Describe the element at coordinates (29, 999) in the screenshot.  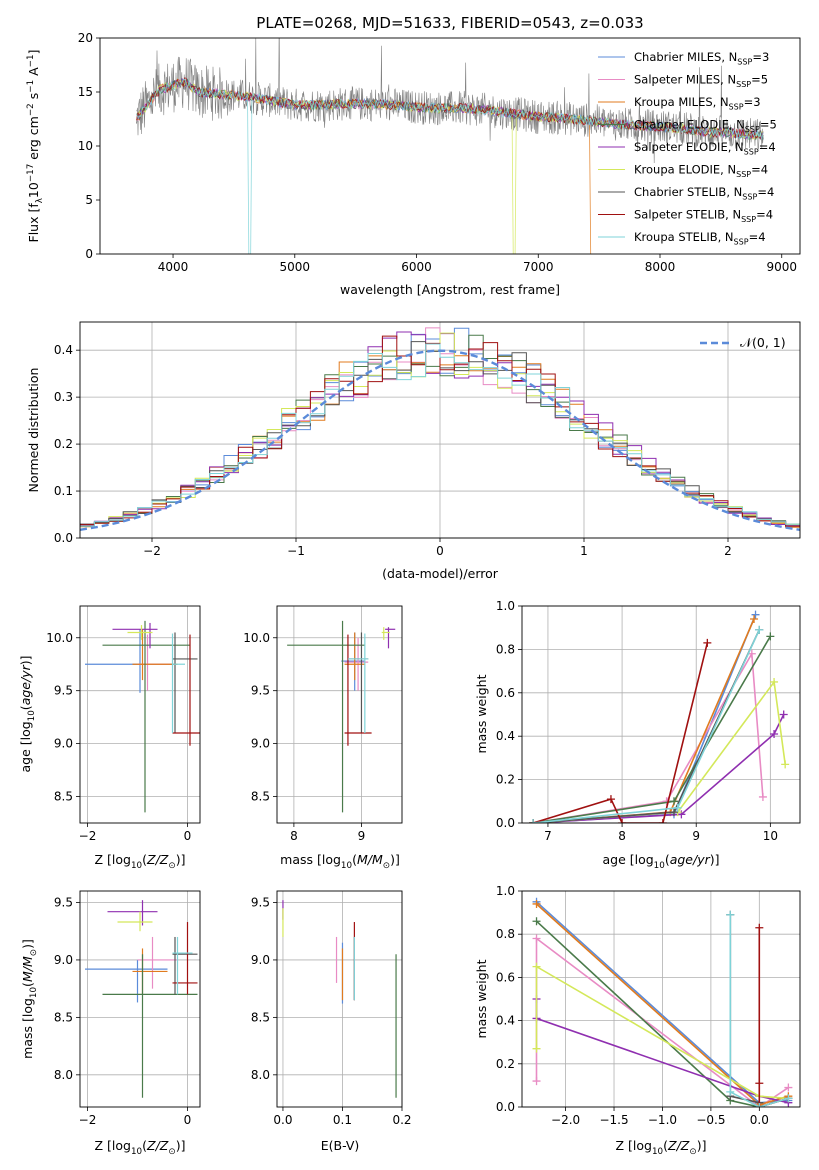
I see `y-axis-label: mass [log10(M/M⊙)]` at that location.